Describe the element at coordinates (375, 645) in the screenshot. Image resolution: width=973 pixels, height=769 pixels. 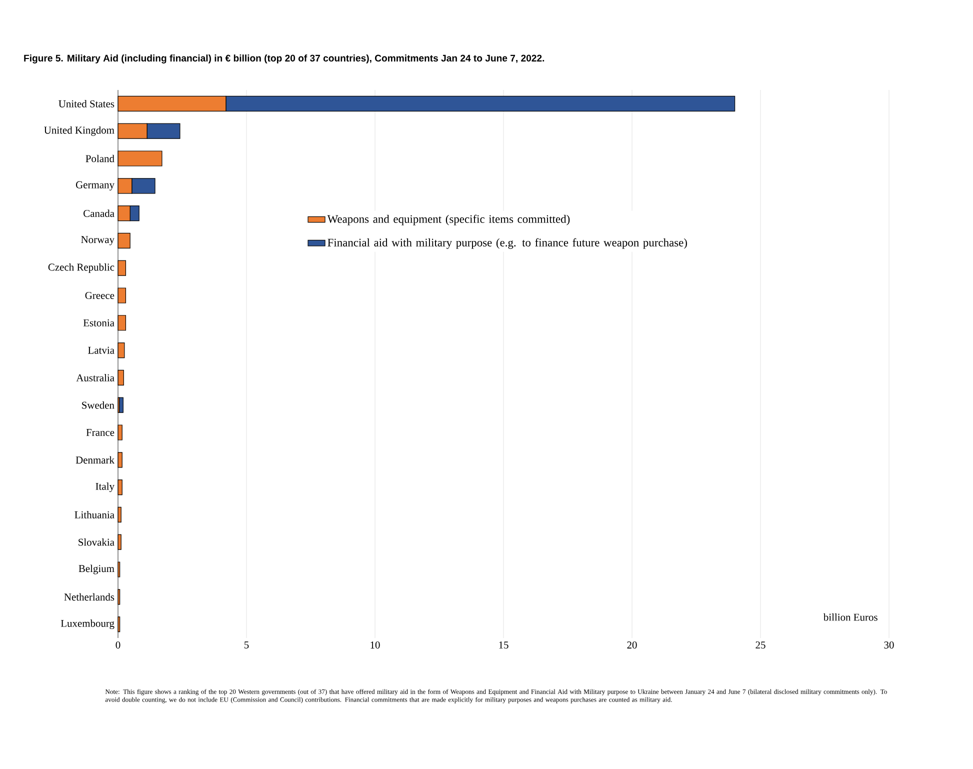
I see `x-tick-label: 10` at that location.